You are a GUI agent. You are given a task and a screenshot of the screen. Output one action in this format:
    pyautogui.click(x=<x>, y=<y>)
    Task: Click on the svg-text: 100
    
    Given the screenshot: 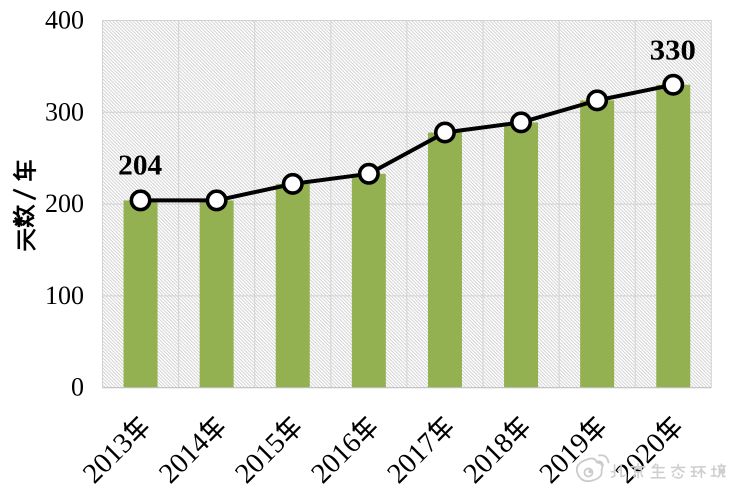 What is the action you would take?
    pyautogui.click(x=64, y=295)
    